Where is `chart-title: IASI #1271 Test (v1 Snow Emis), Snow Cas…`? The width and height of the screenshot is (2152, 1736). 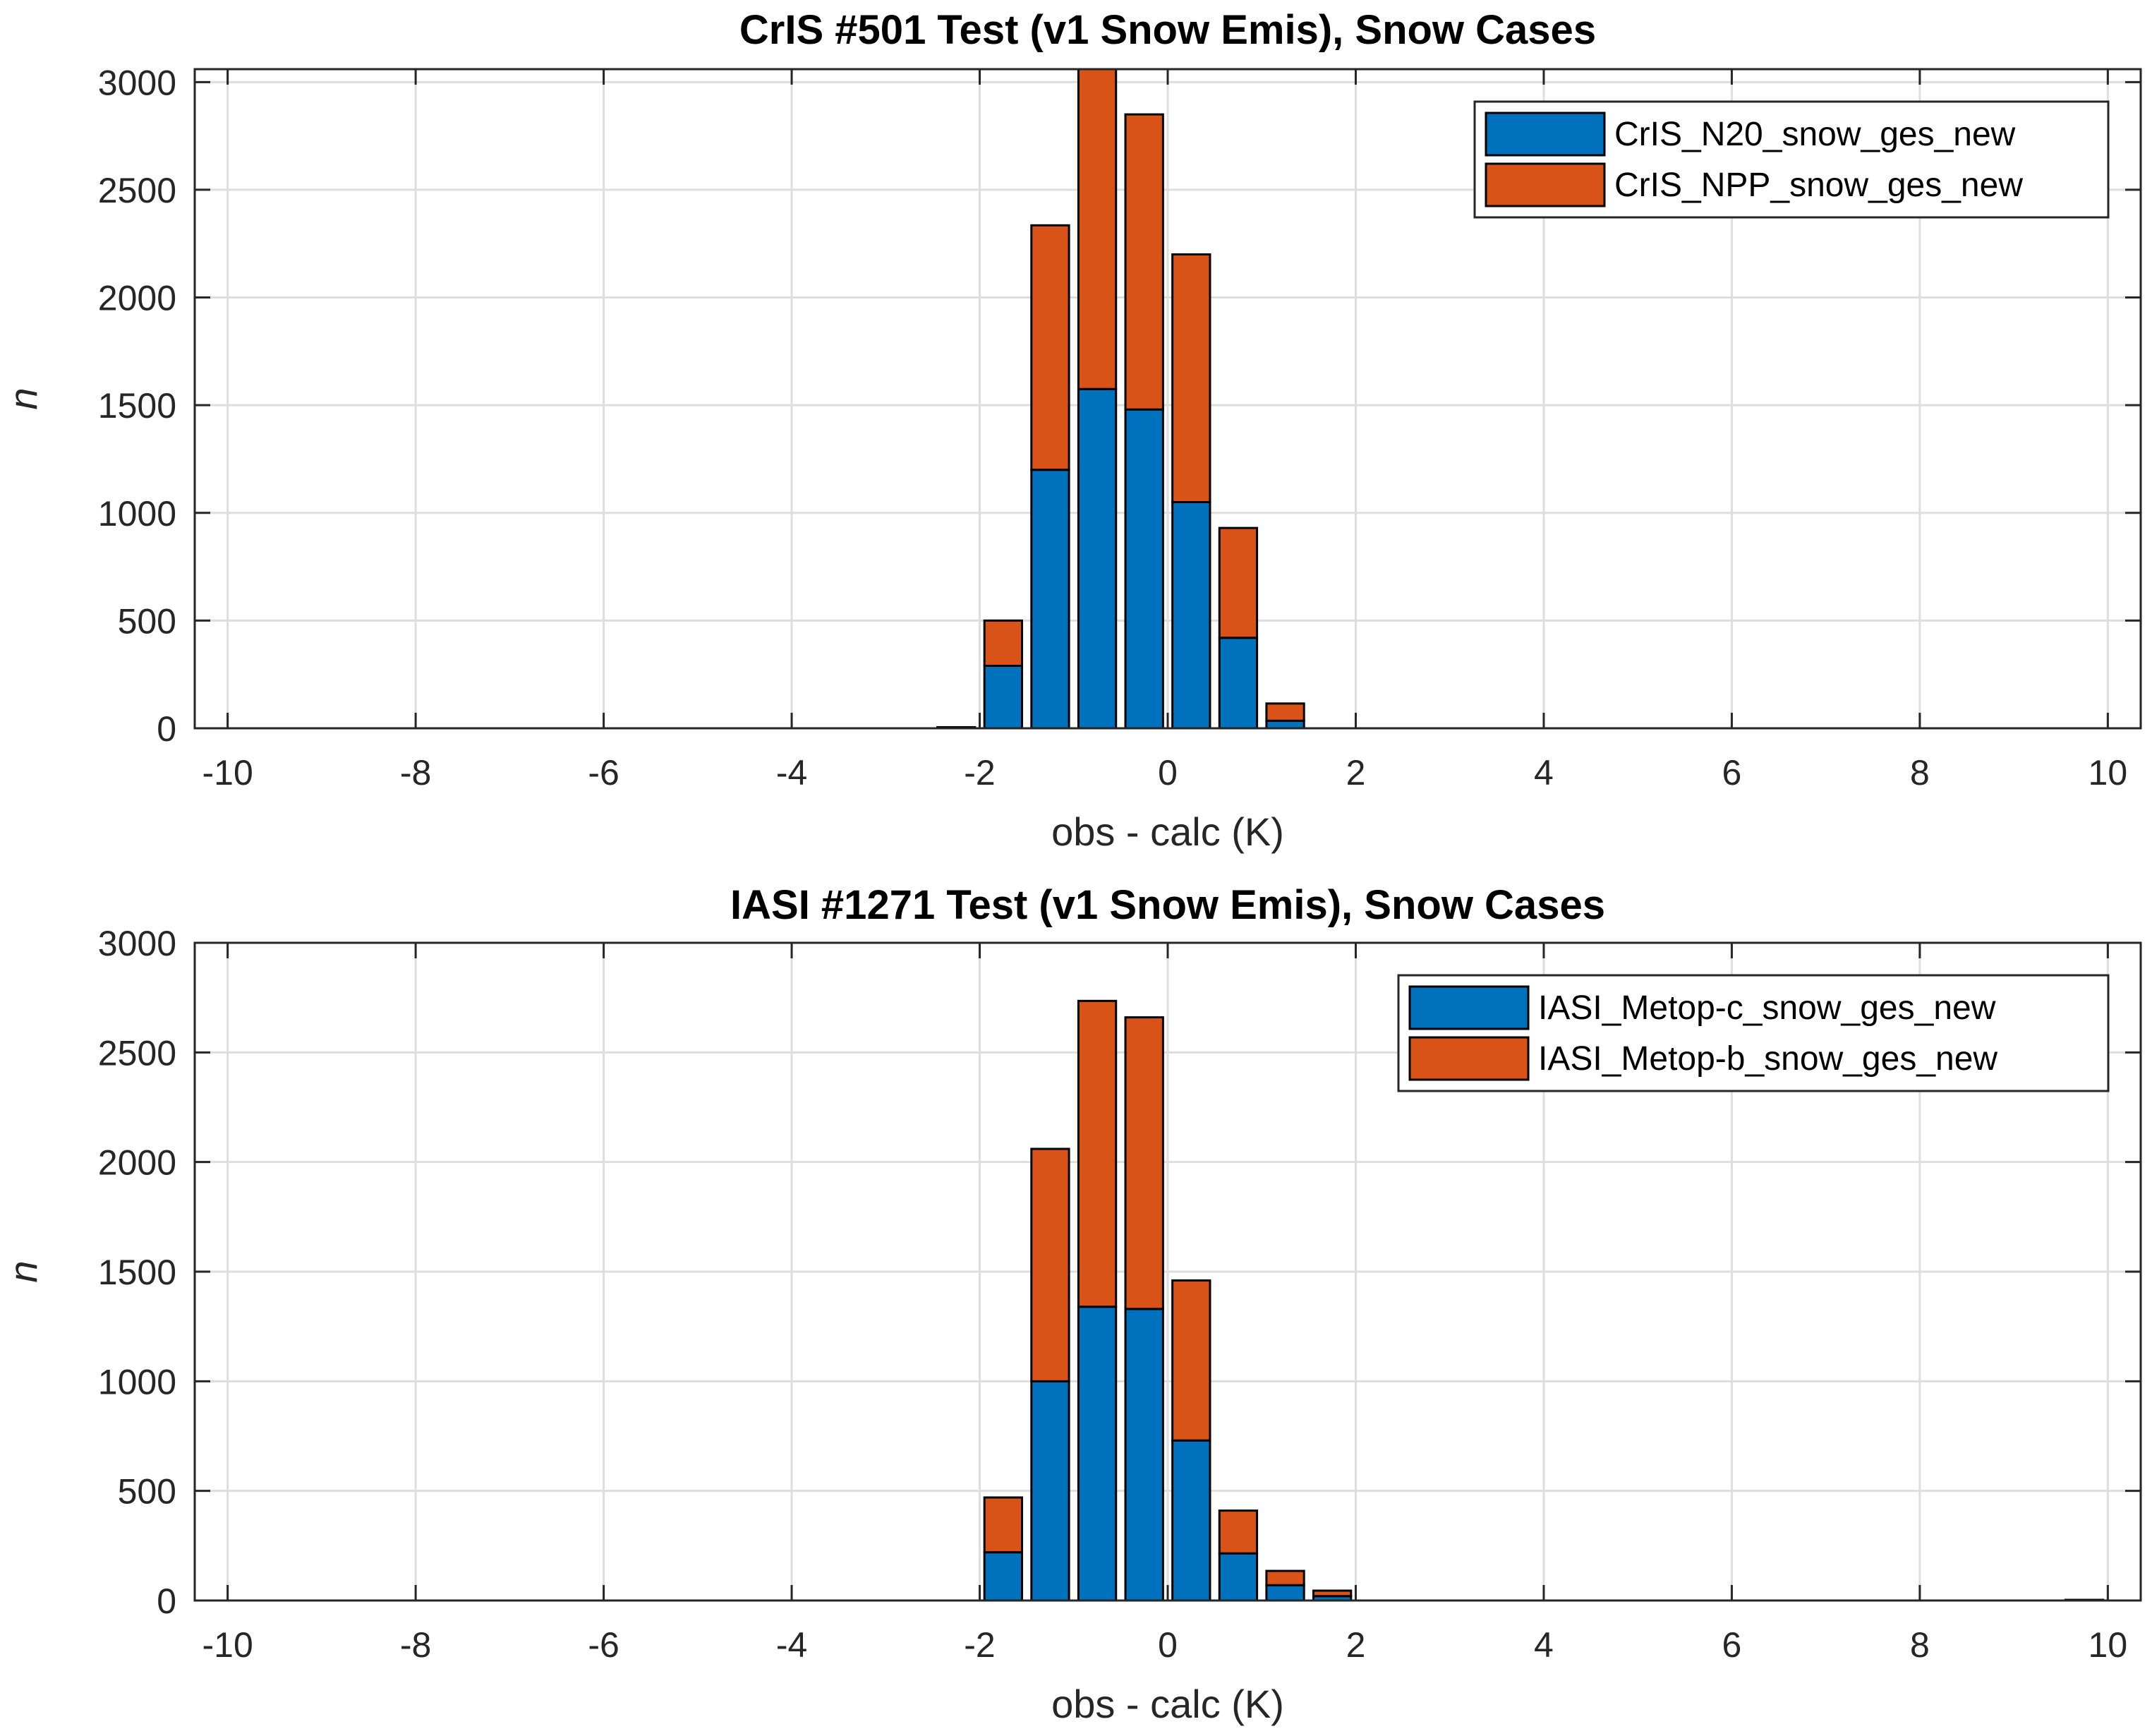 chart-title: IASI #1271 Test (v1 Snow Emis), Snow Cas… is located at coordinates (1167, 905).